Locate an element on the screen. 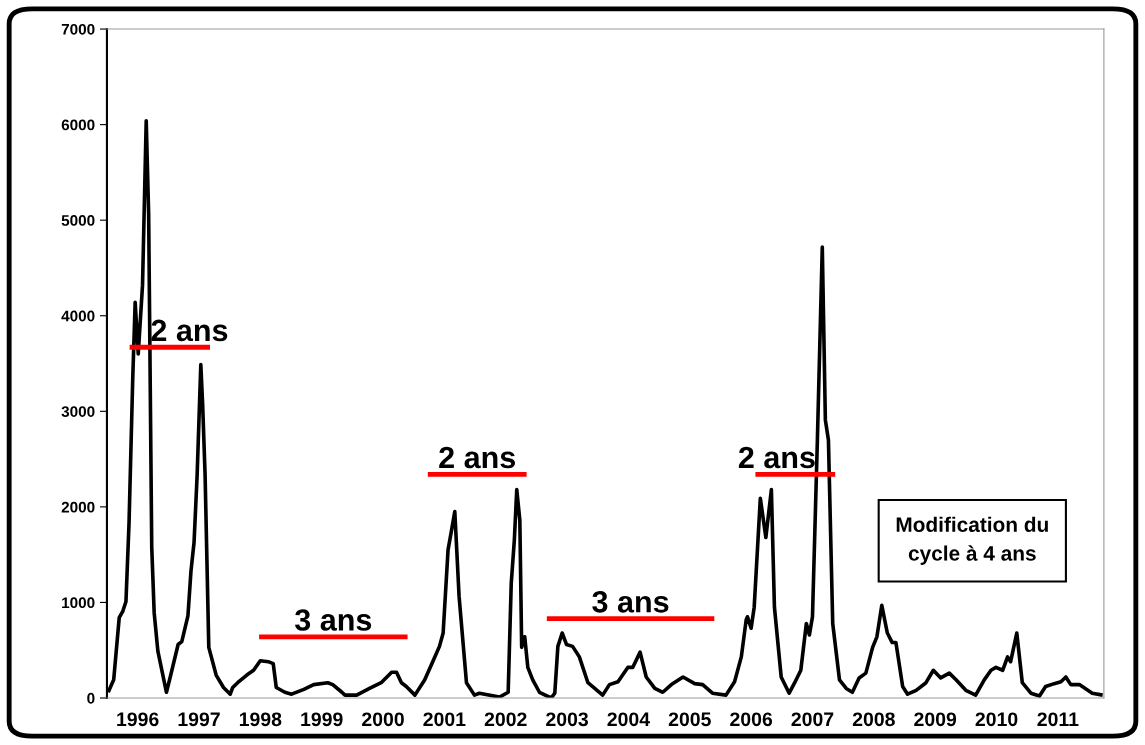 This screenshot has height=745, width=1145. x-tick-label: 2009 is located at coordinates (935, 719).